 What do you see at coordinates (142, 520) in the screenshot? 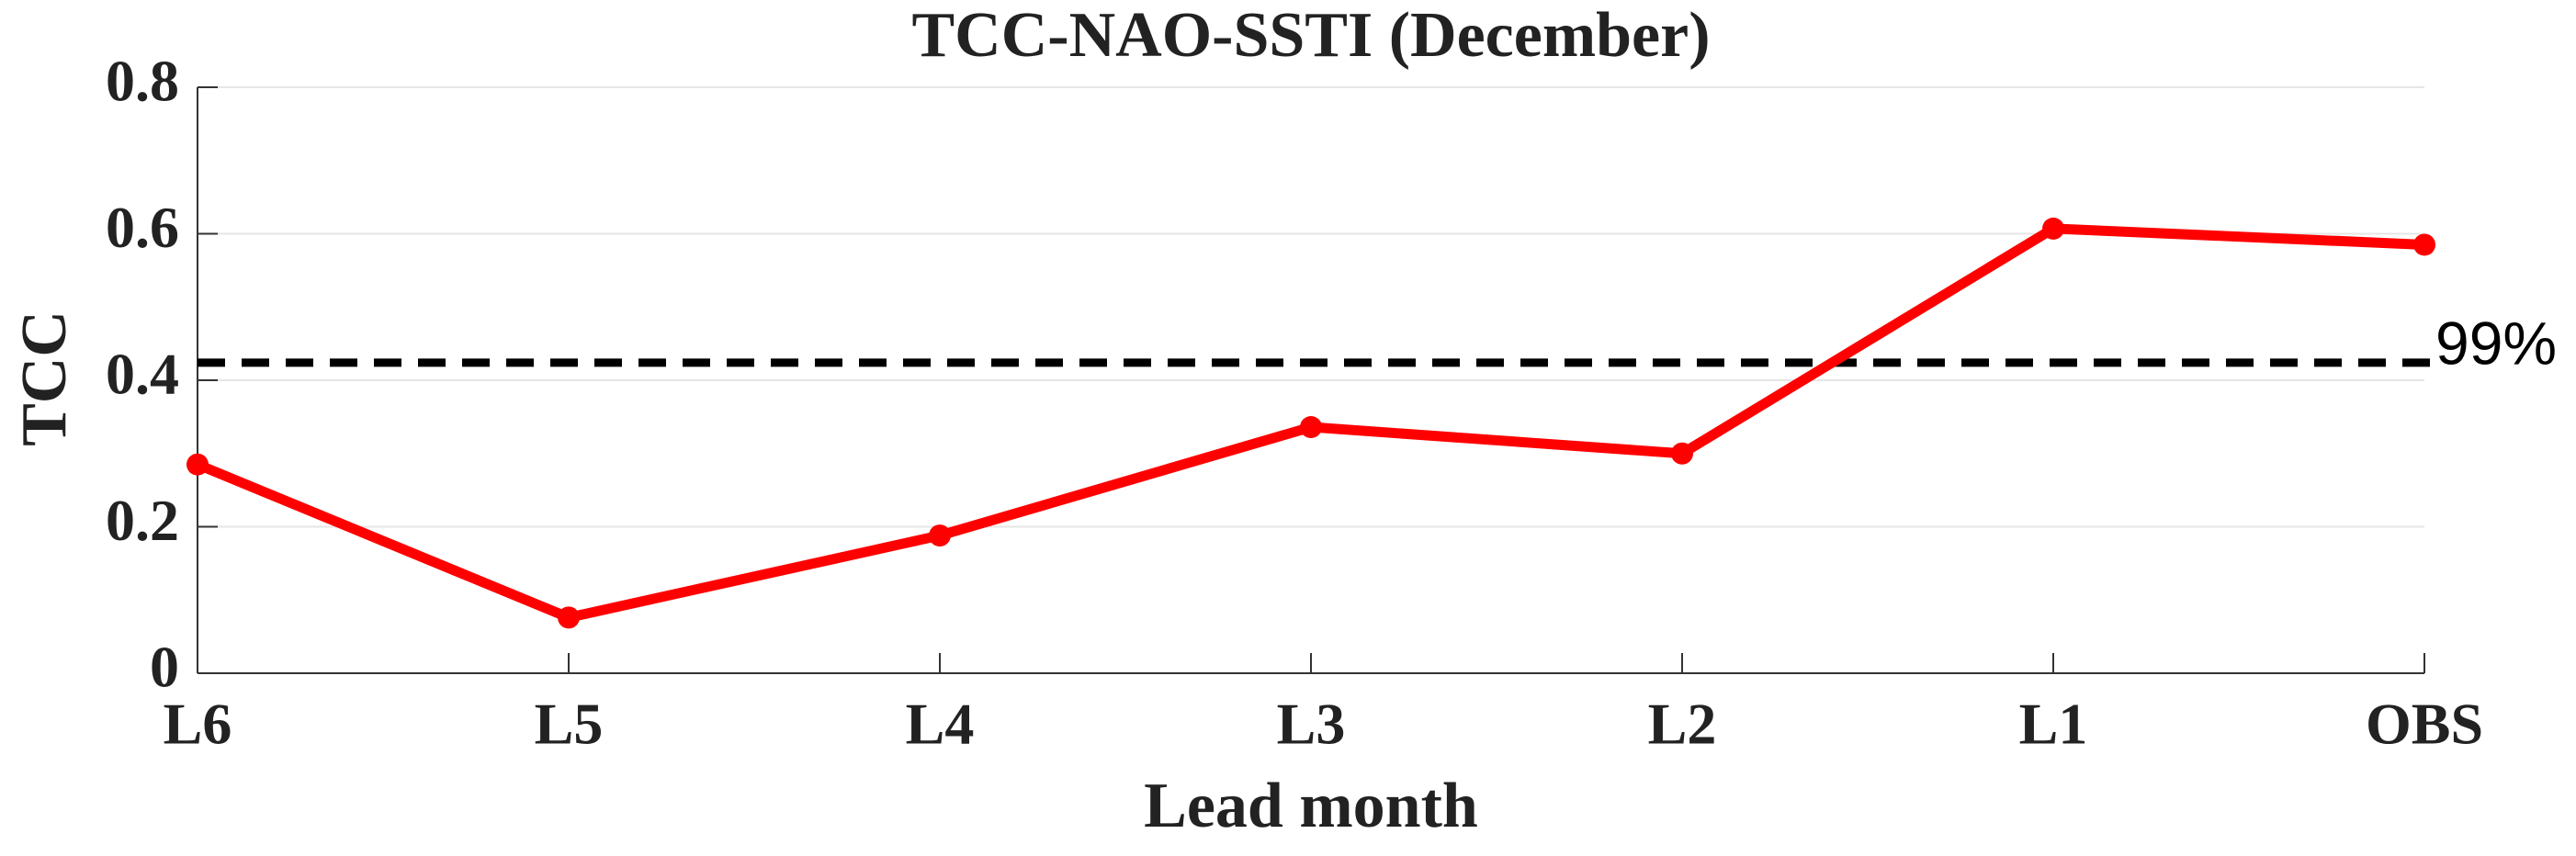
I see `y-tick-label: 0.2` at bounding box center [142, 520].